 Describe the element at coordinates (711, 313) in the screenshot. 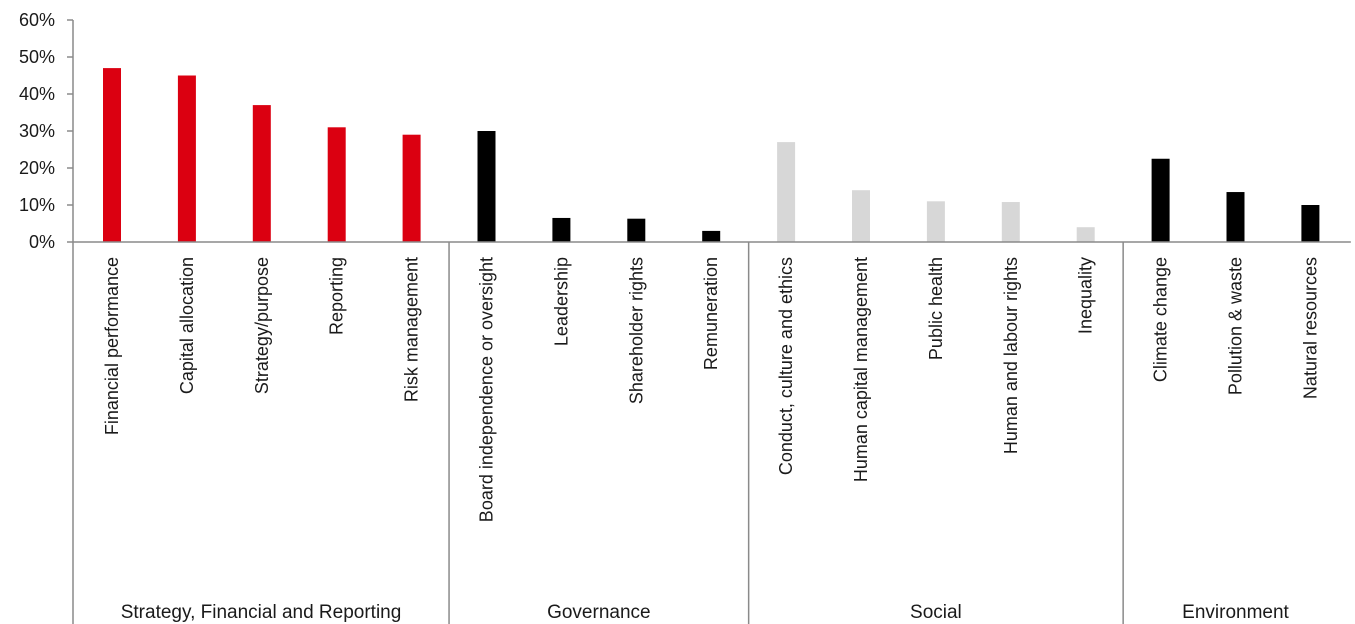

I see `category-label: Remuneration` at that location.